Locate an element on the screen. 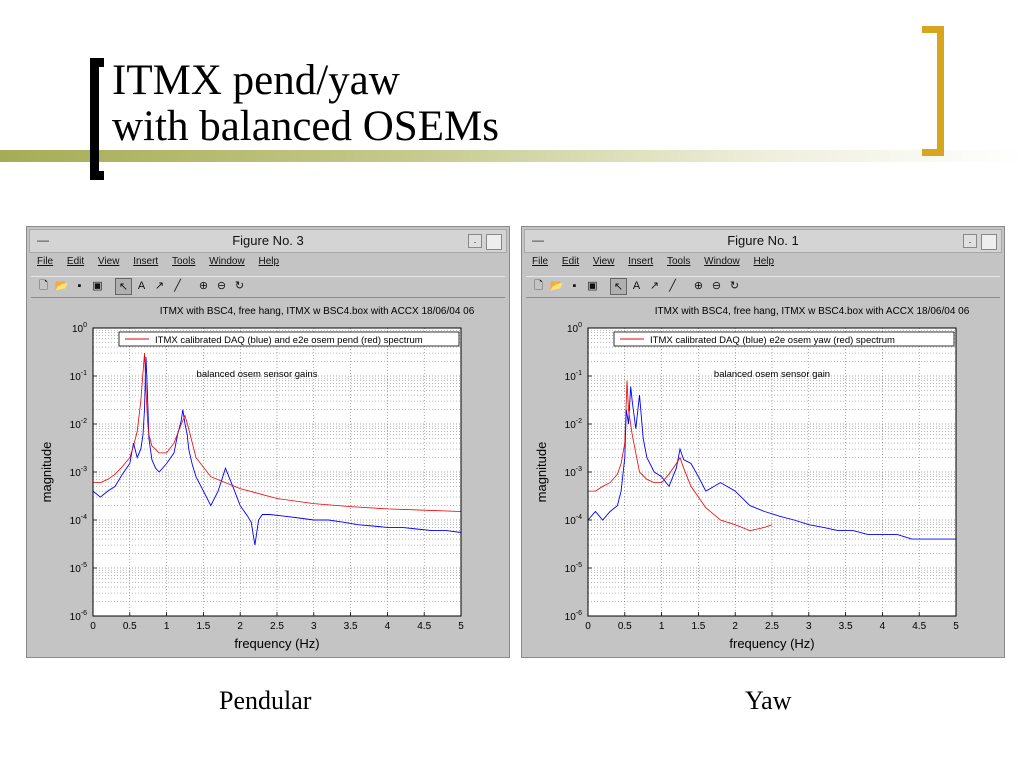  plot-annotation: balanced osem sensor gains is located at coordinates (257, 374).